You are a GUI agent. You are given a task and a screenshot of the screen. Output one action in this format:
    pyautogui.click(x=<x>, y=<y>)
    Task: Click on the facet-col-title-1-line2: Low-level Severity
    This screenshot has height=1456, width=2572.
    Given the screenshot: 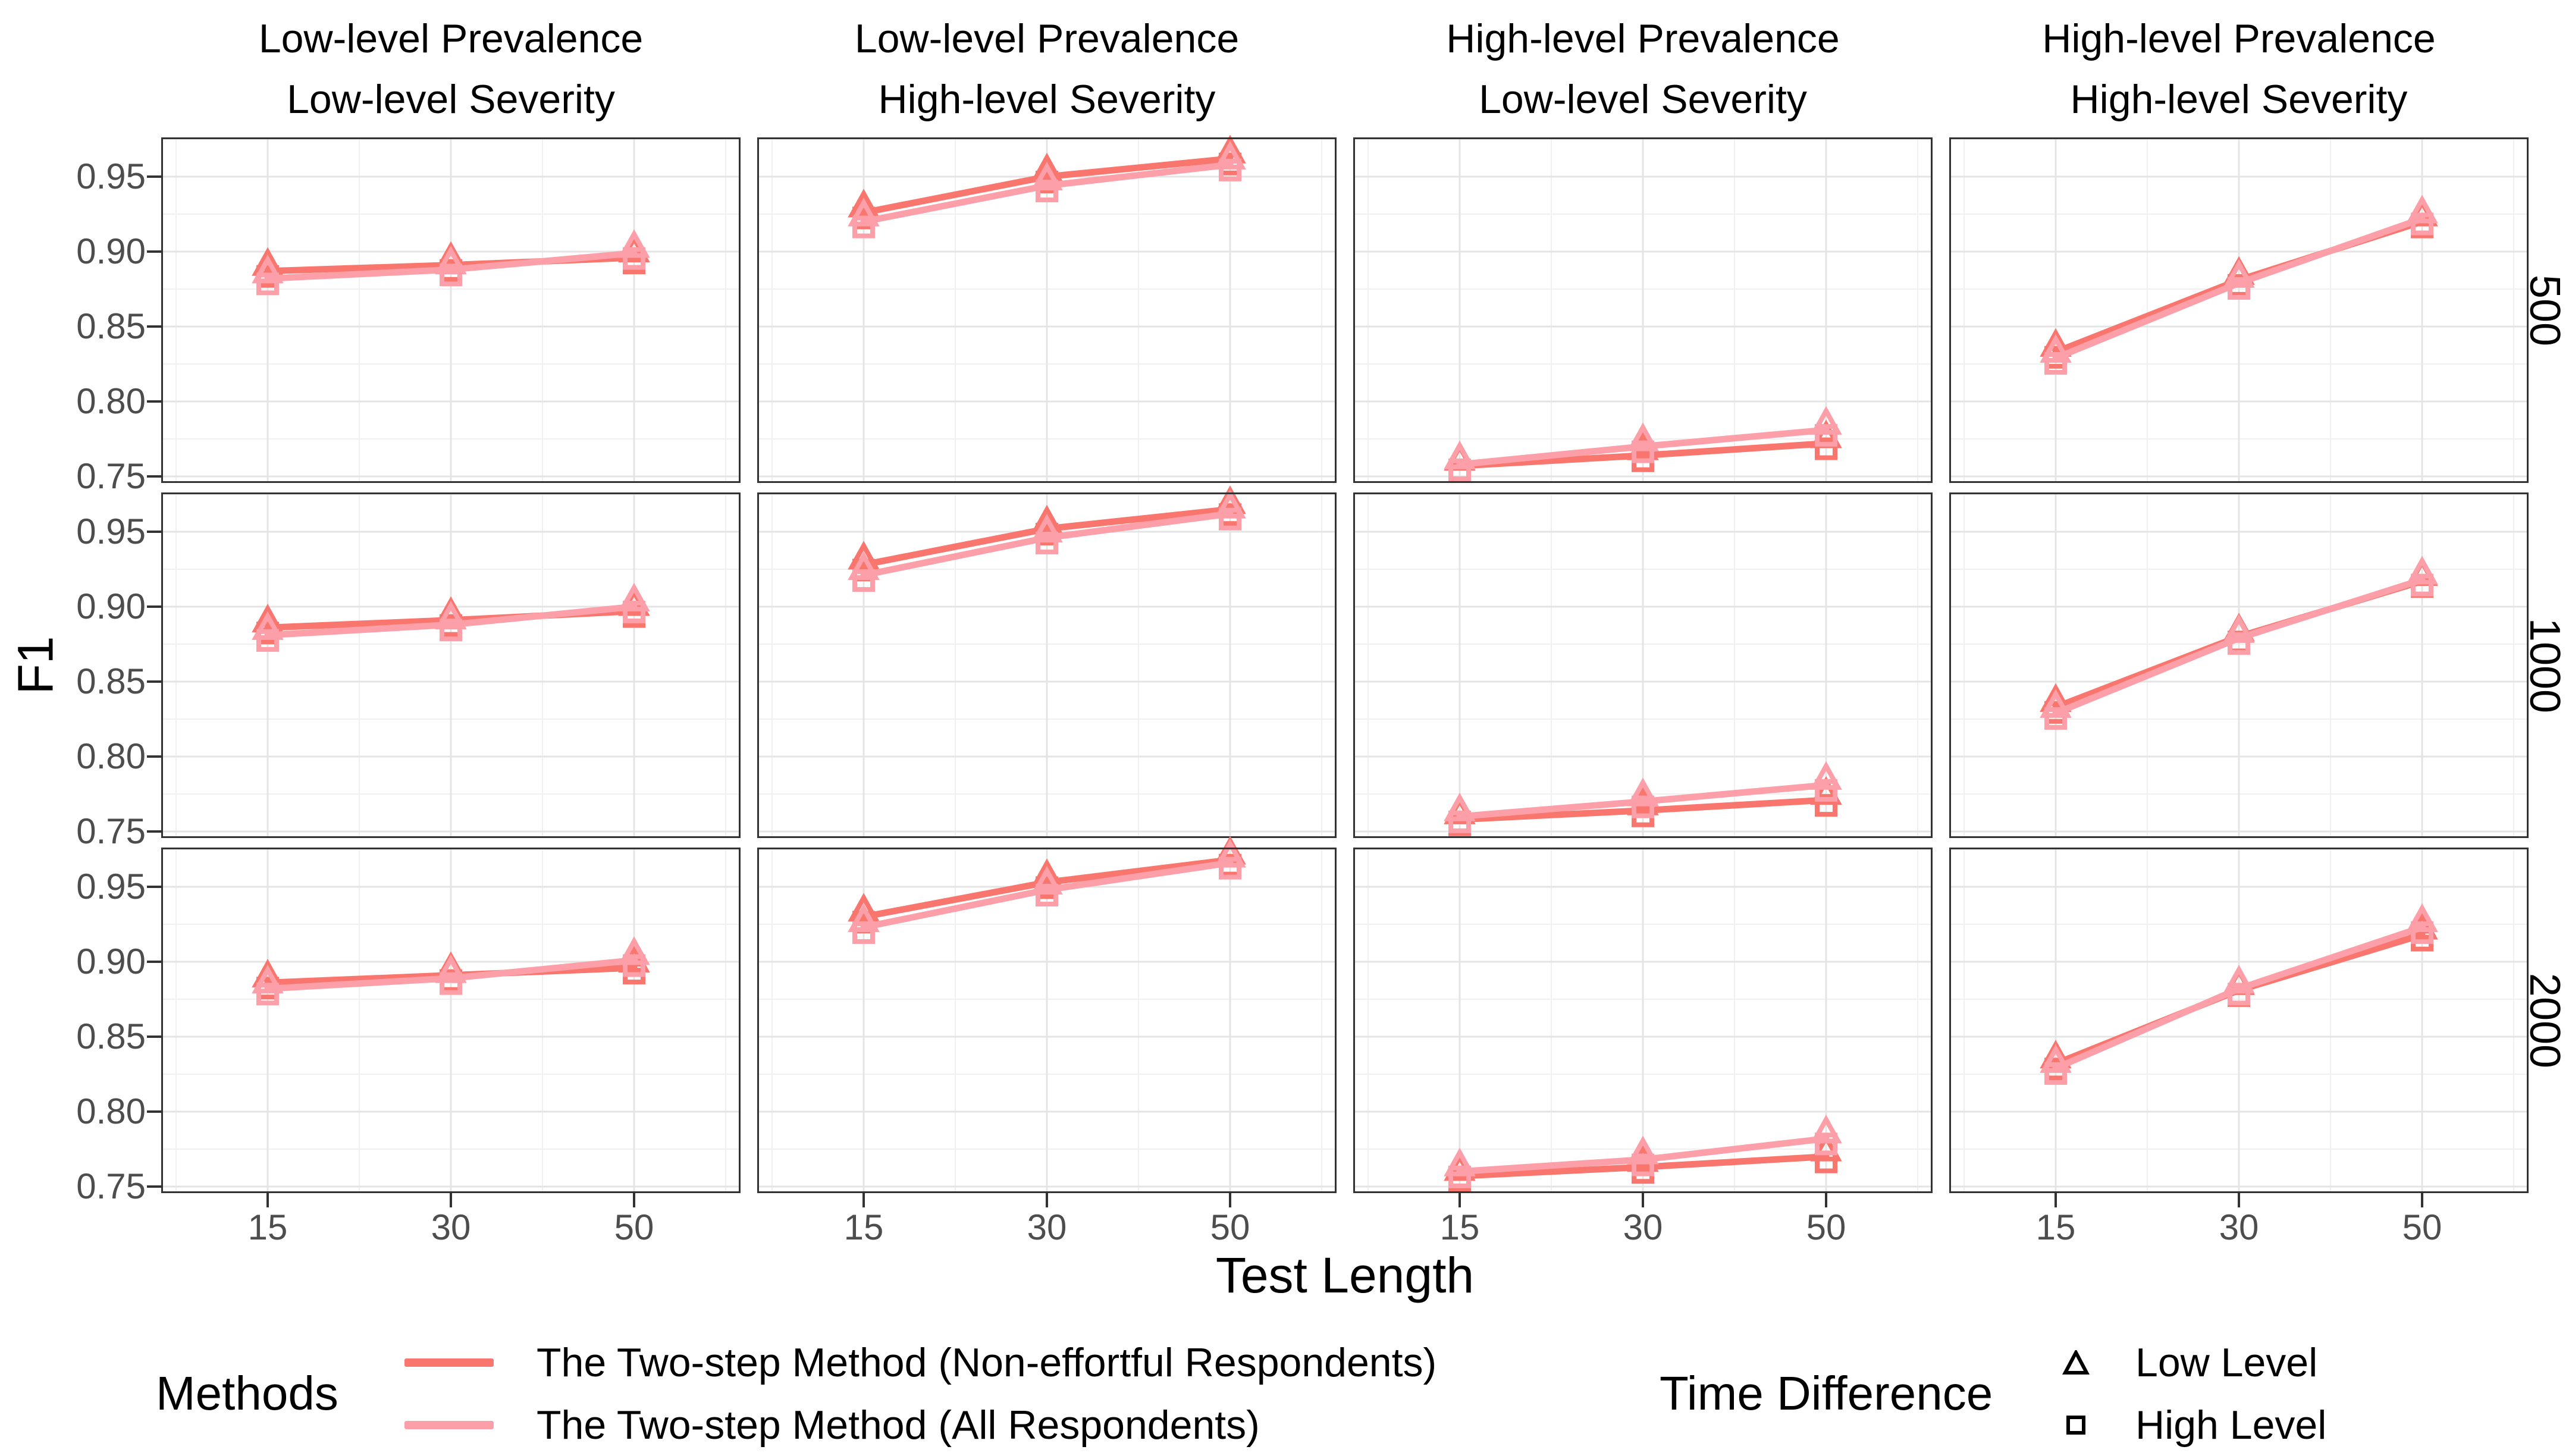 What is the action you would take?
    pyautogui.click(x=451, y=99)
    